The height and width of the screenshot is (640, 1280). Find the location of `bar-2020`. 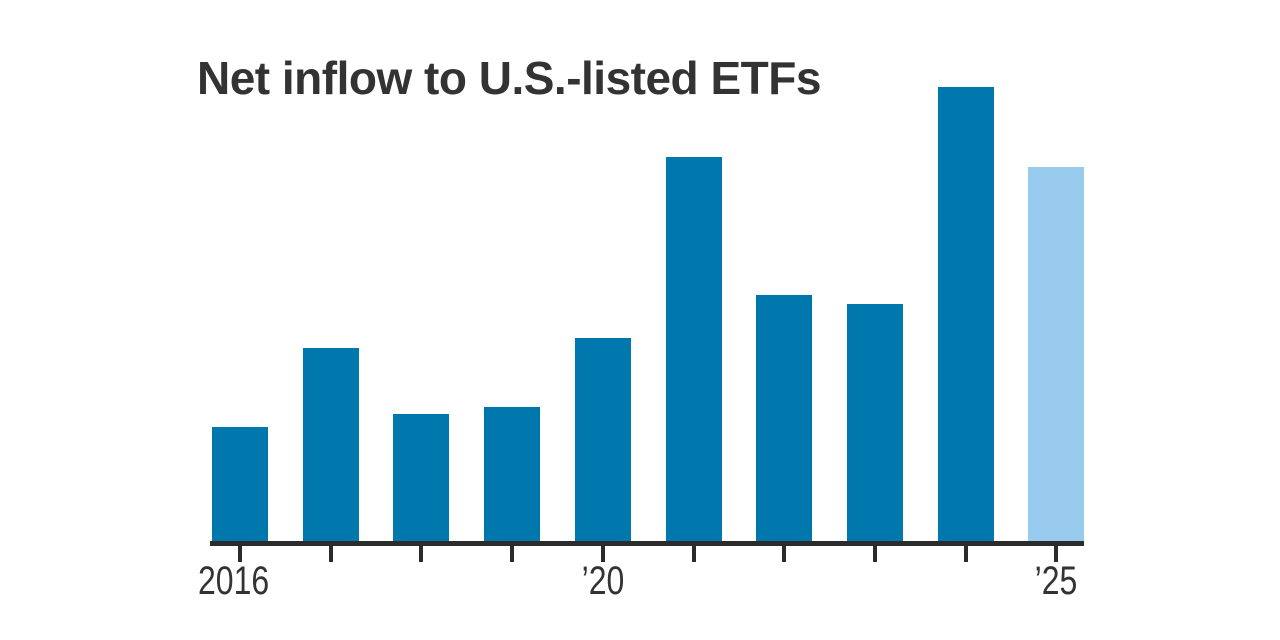

bar-2020 is located at coordinates (603, 439).